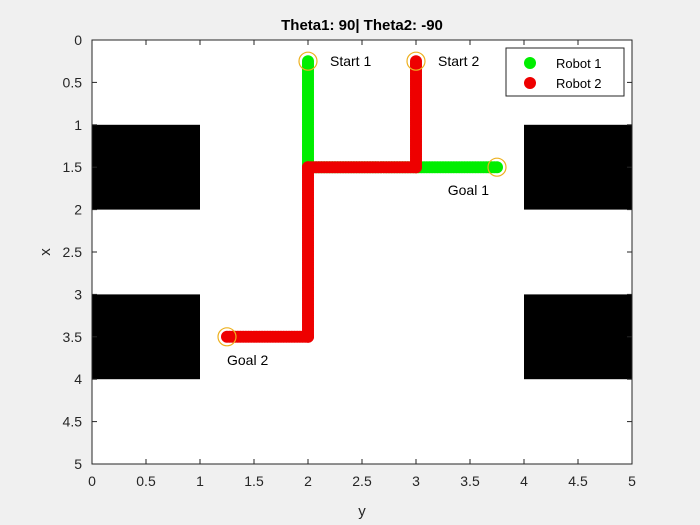 This screenshot has width=700, height=525. Describe the element at coordinates (579, 63) in the screenshot. I see `legend-entry: Robot 1` at that location.